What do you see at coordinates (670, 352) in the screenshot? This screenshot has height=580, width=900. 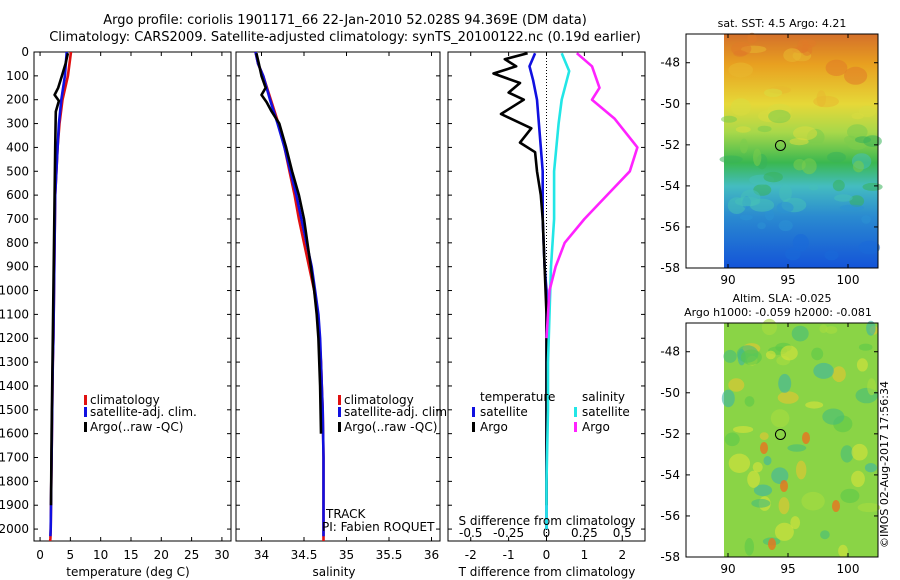 I see `map-y-tick-label: -48` at bounding box center [670, 352].